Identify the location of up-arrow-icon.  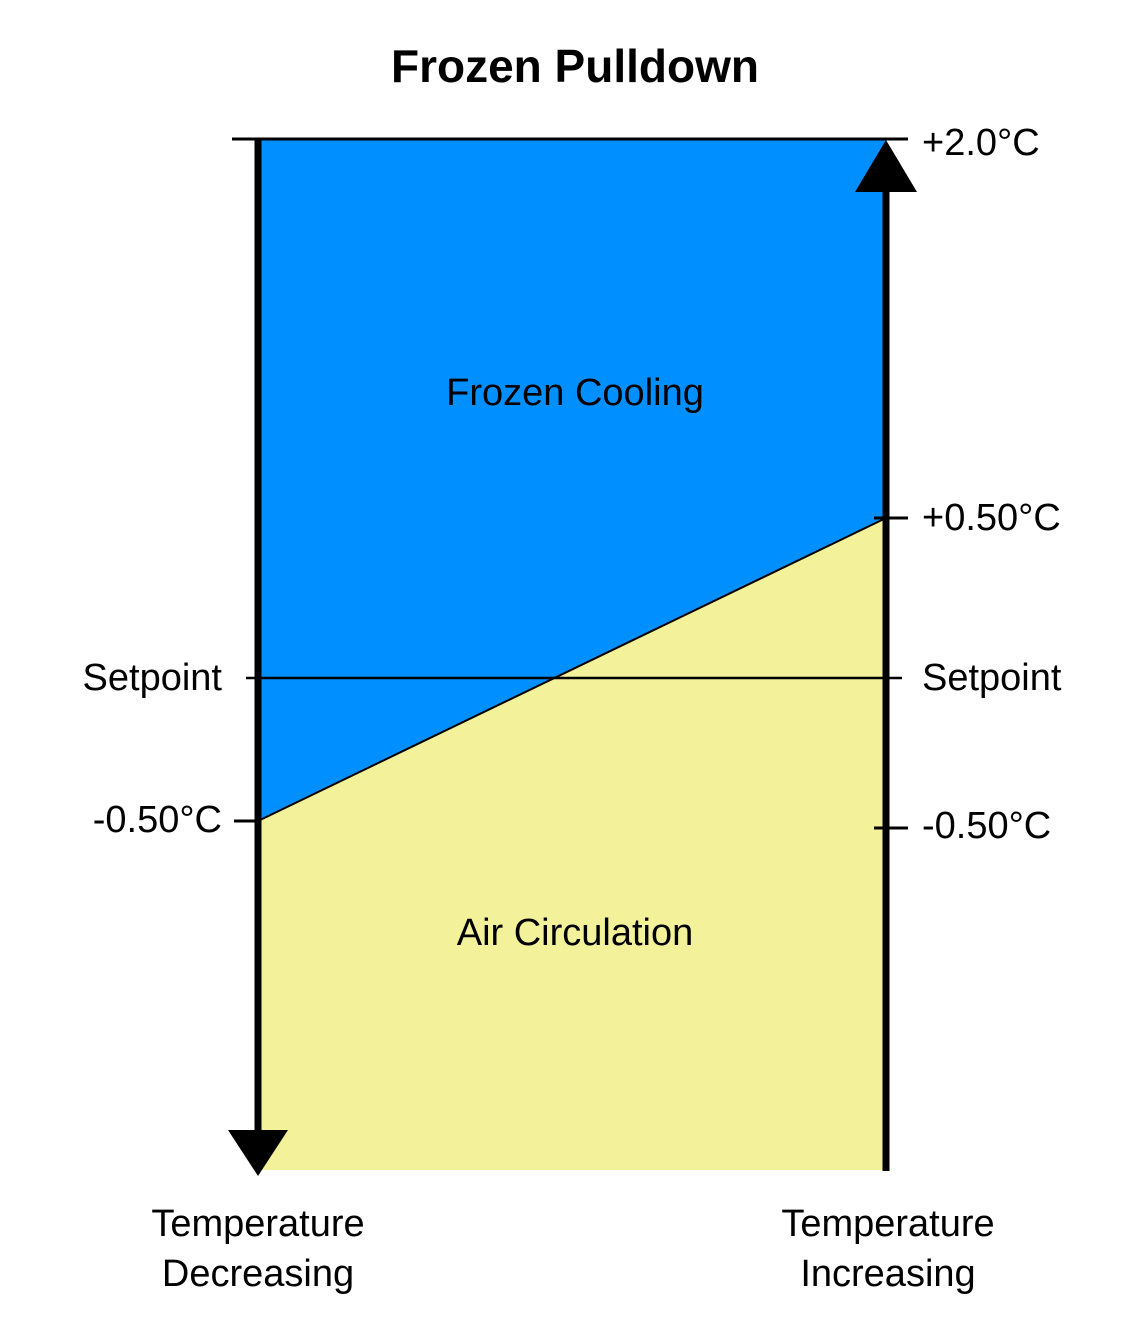
(886, 166).